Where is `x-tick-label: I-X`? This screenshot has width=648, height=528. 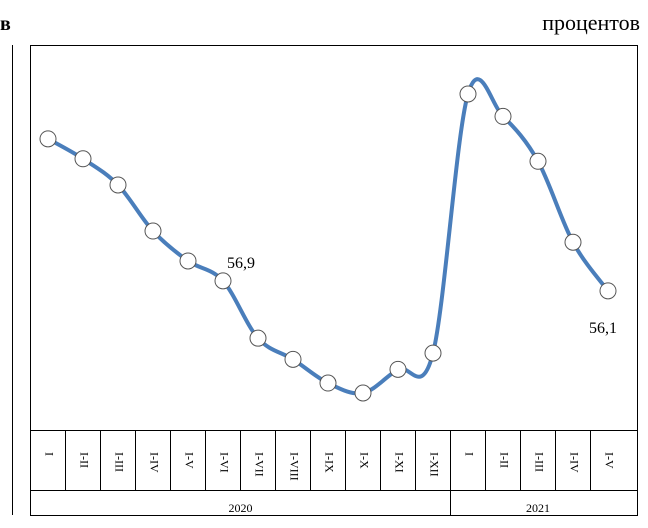 x-tick-label: I-X is located at coordinates (364, 460).